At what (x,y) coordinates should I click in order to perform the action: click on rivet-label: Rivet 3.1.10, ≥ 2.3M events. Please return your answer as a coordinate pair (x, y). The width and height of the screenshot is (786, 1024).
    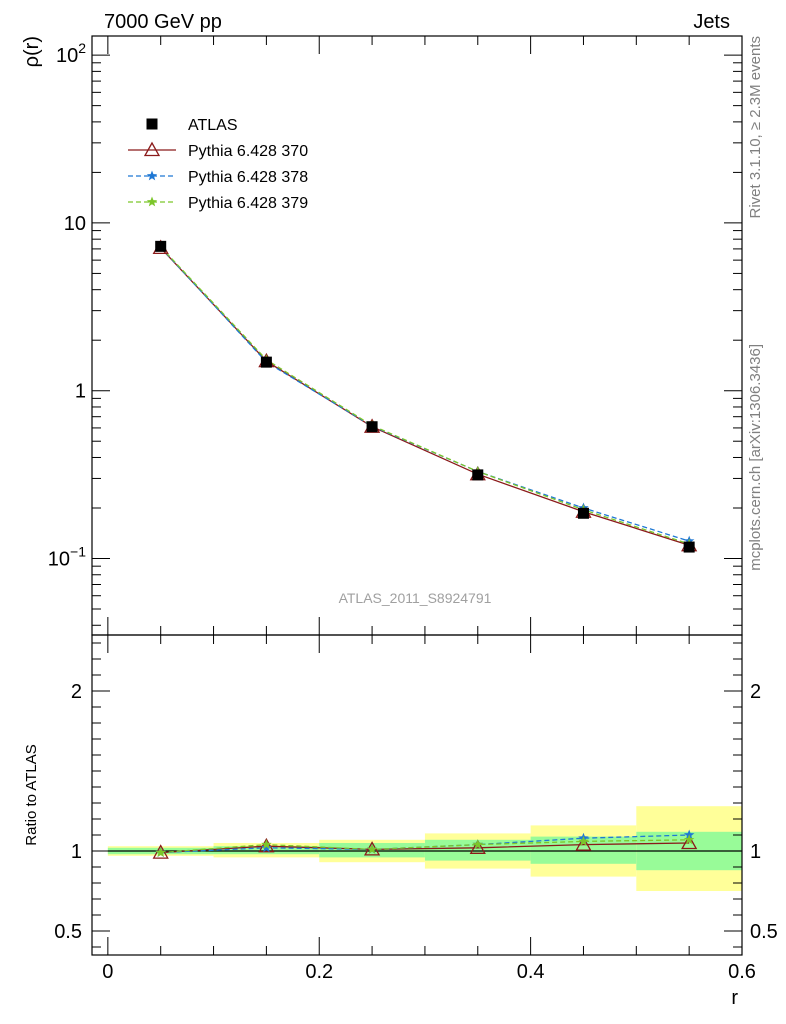
    Looking at the image, I should click on (755, 127).